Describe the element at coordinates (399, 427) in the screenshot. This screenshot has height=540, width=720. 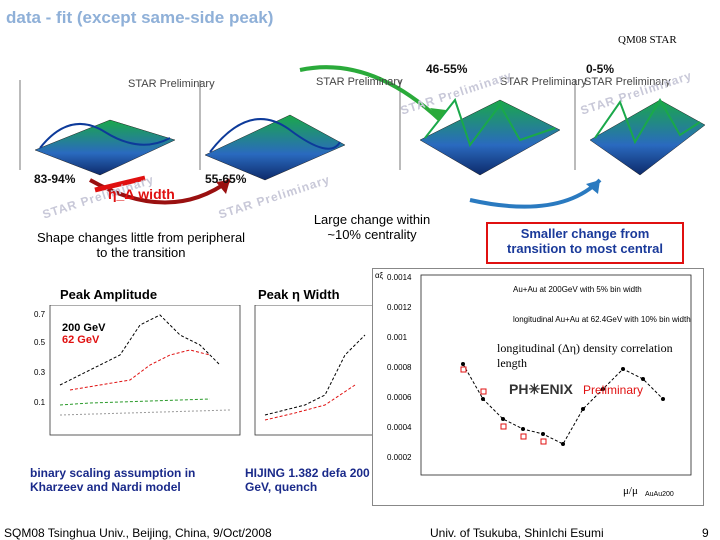
I see `ytick-6: 0.0004` at that location.